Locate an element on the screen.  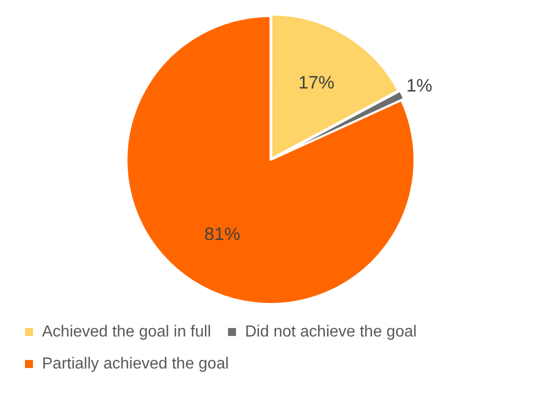
legend-label: Achieved the goal in full is located at coordinates (126, 331).